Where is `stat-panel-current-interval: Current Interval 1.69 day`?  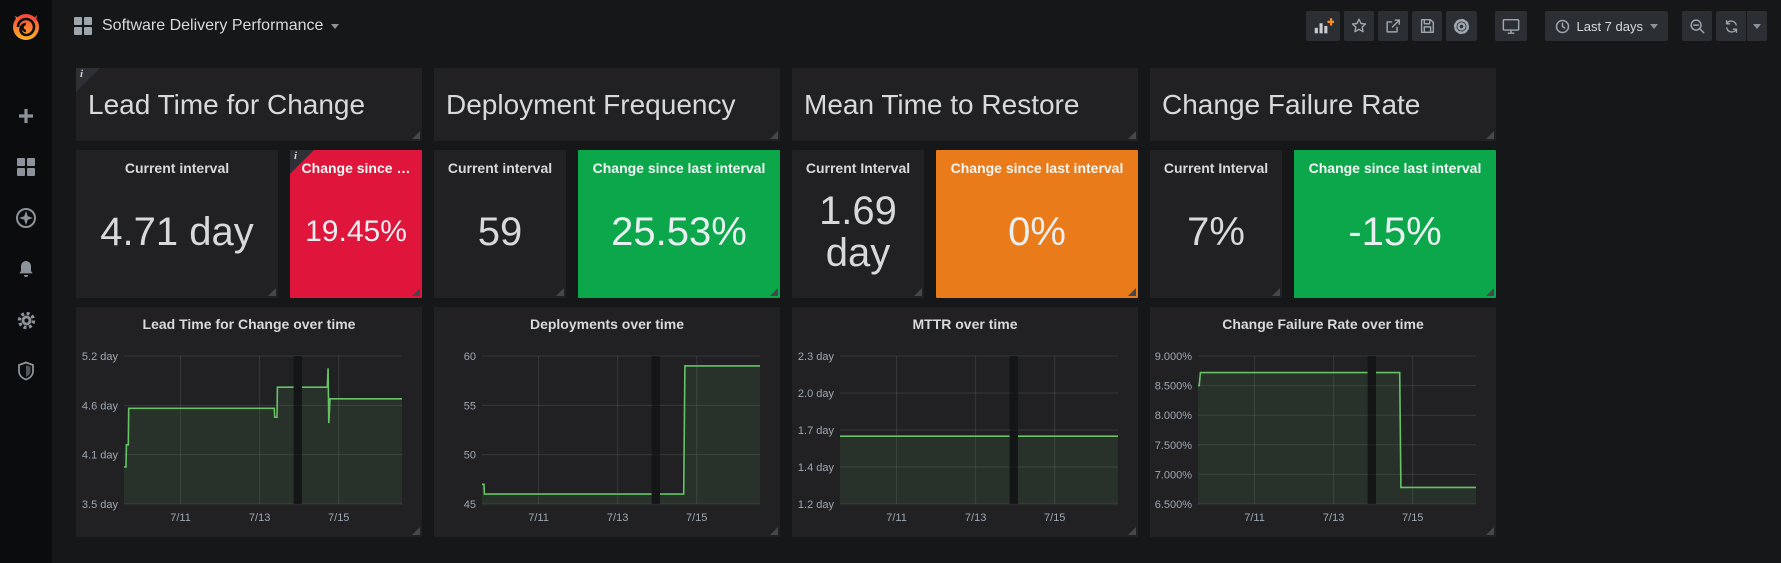 stat-panel-current-interval: Current Interval 1.69 day is located at coordinates (858, 224).